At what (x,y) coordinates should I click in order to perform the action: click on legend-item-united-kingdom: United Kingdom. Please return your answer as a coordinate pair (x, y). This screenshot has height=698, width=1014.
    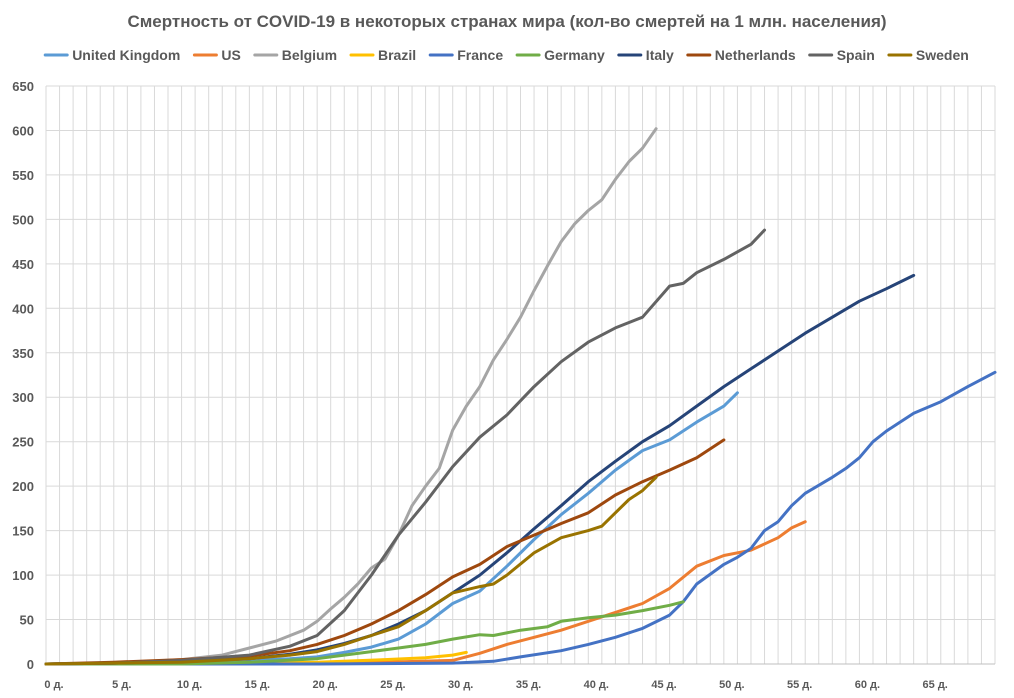
    Looking at the image, I should click on (111, 55).